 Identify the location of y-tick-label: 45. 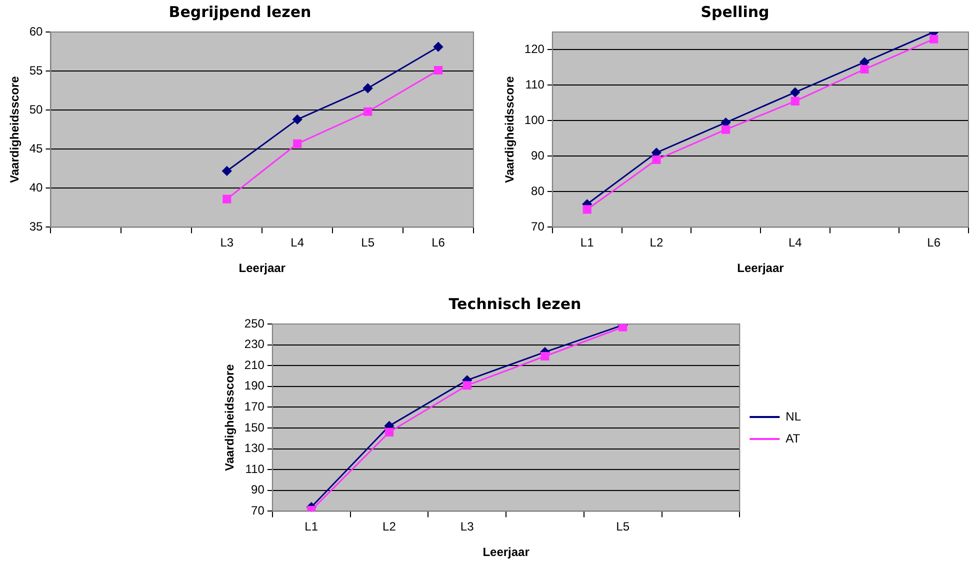
(36, 148).